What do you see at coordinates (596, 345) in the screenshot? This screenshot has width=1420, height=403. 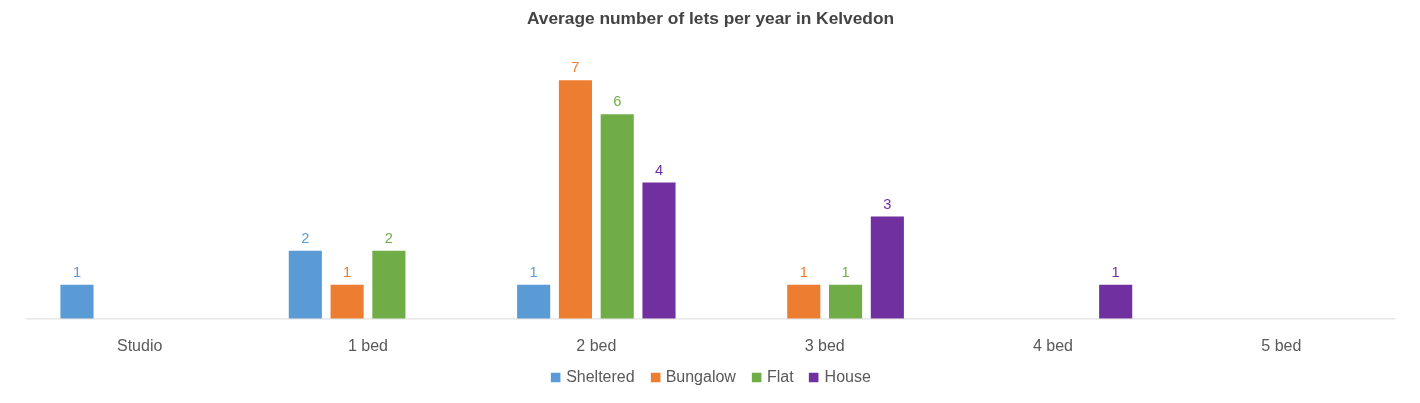 I see `x-tick-label: 2 bed` at bounding box center [596, 345].